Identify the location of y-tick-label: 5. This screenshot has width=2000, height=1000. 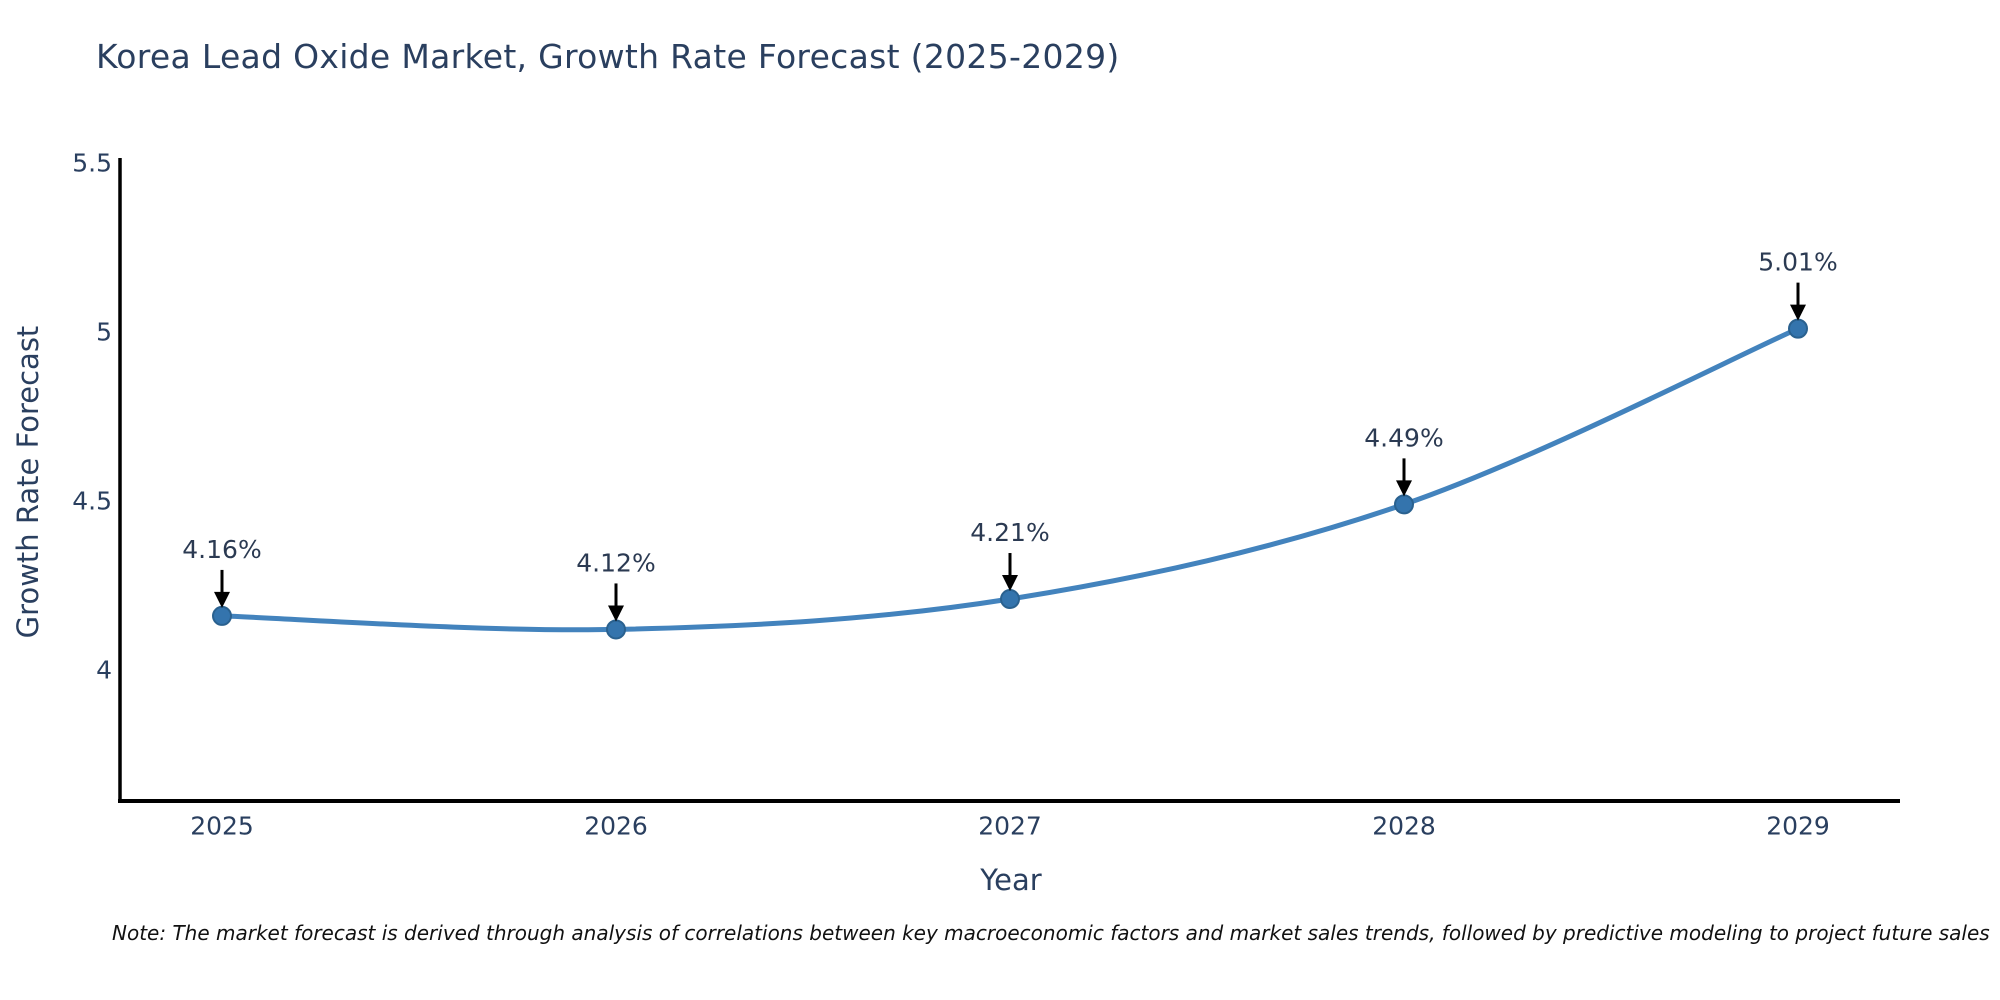
(104, 332).